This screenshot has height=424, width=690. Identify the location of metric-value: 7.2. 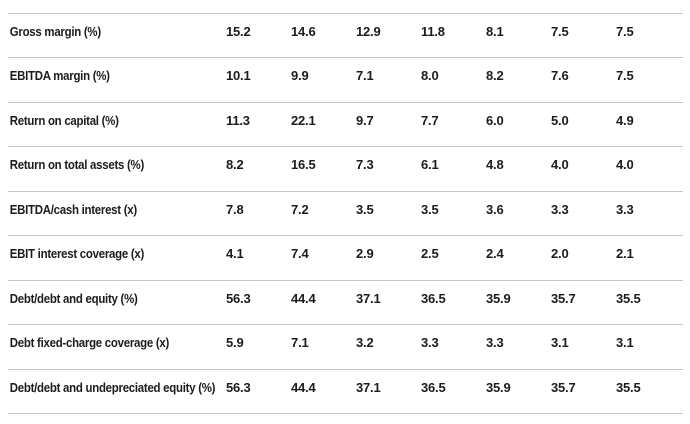
(300, 209).